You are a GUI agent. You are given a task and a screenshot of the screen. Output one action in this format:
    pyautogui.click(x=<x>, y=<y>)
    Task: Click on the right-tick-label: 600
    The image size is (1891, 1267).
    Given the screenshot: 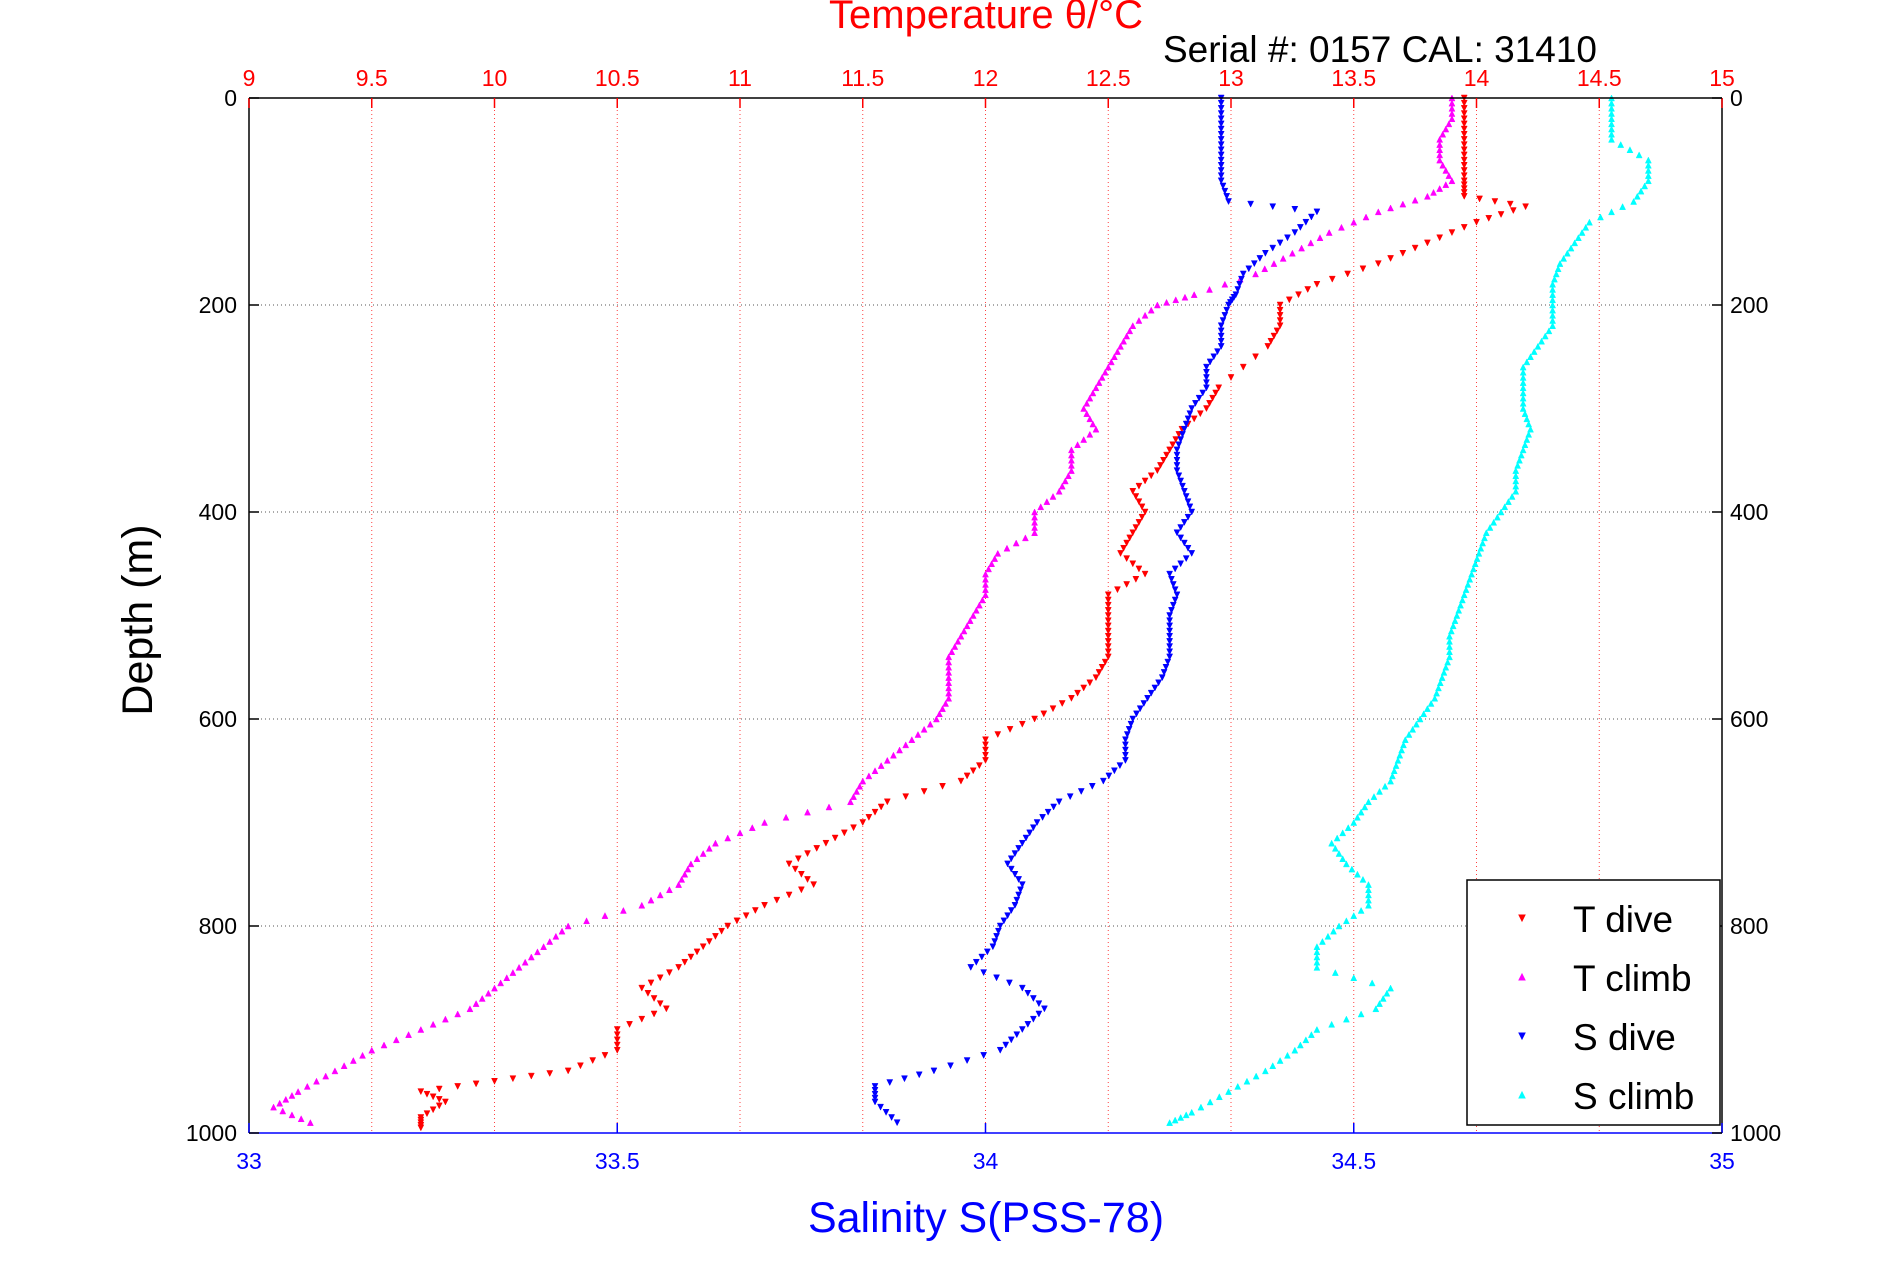 What is the action you would take?
    pyautogui.click(x=1749, y=719)
    